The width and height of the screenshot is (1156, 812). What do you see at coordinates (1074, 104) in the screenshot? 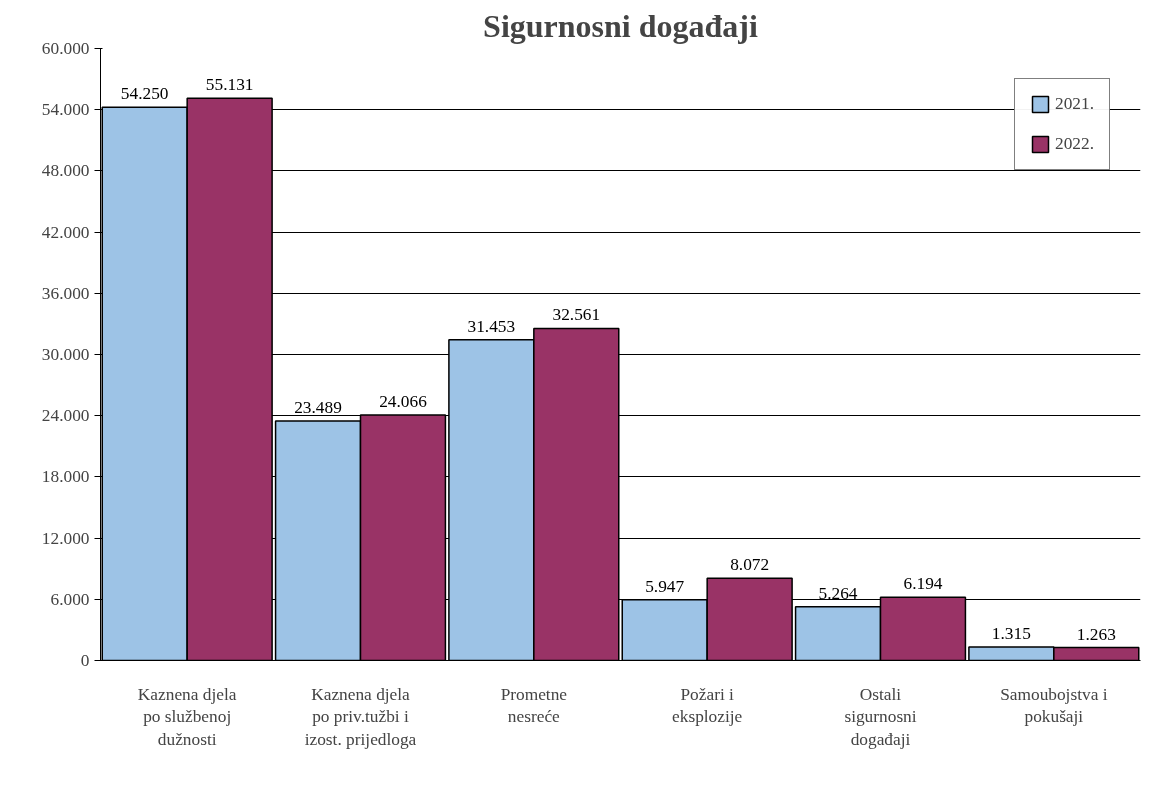
I see `legend-label: 2021.` at bounding box center [1074, 104].